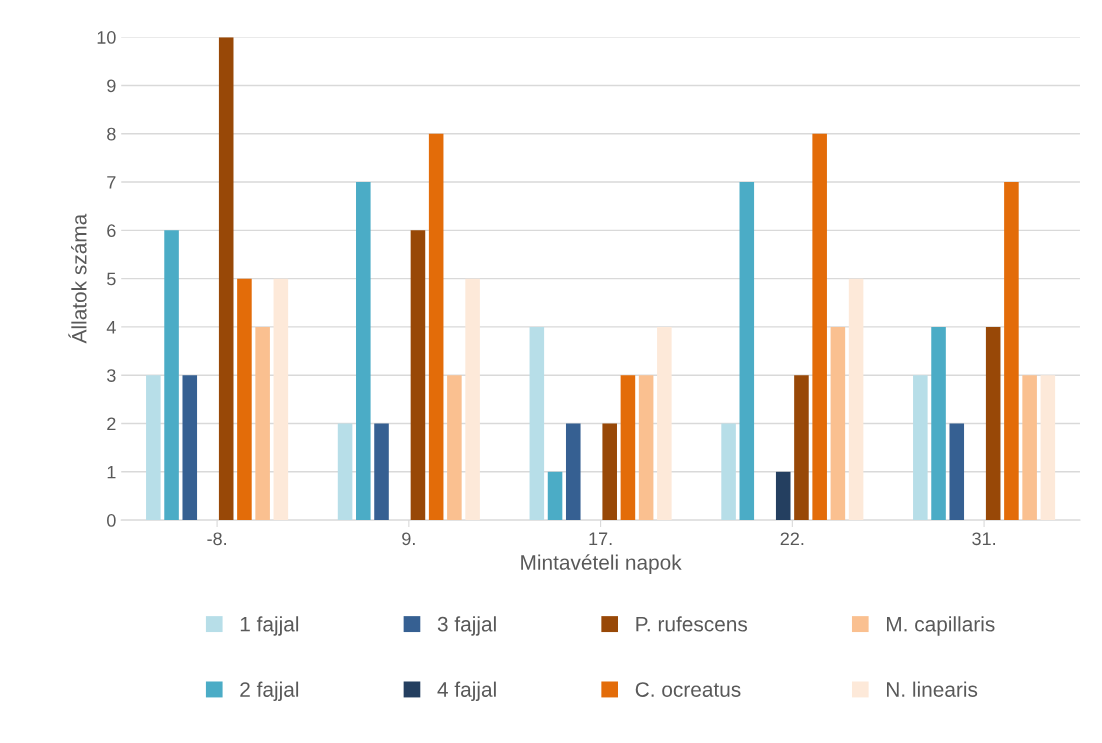  I want to click on y-tick-label: 6, so click(111, 231).